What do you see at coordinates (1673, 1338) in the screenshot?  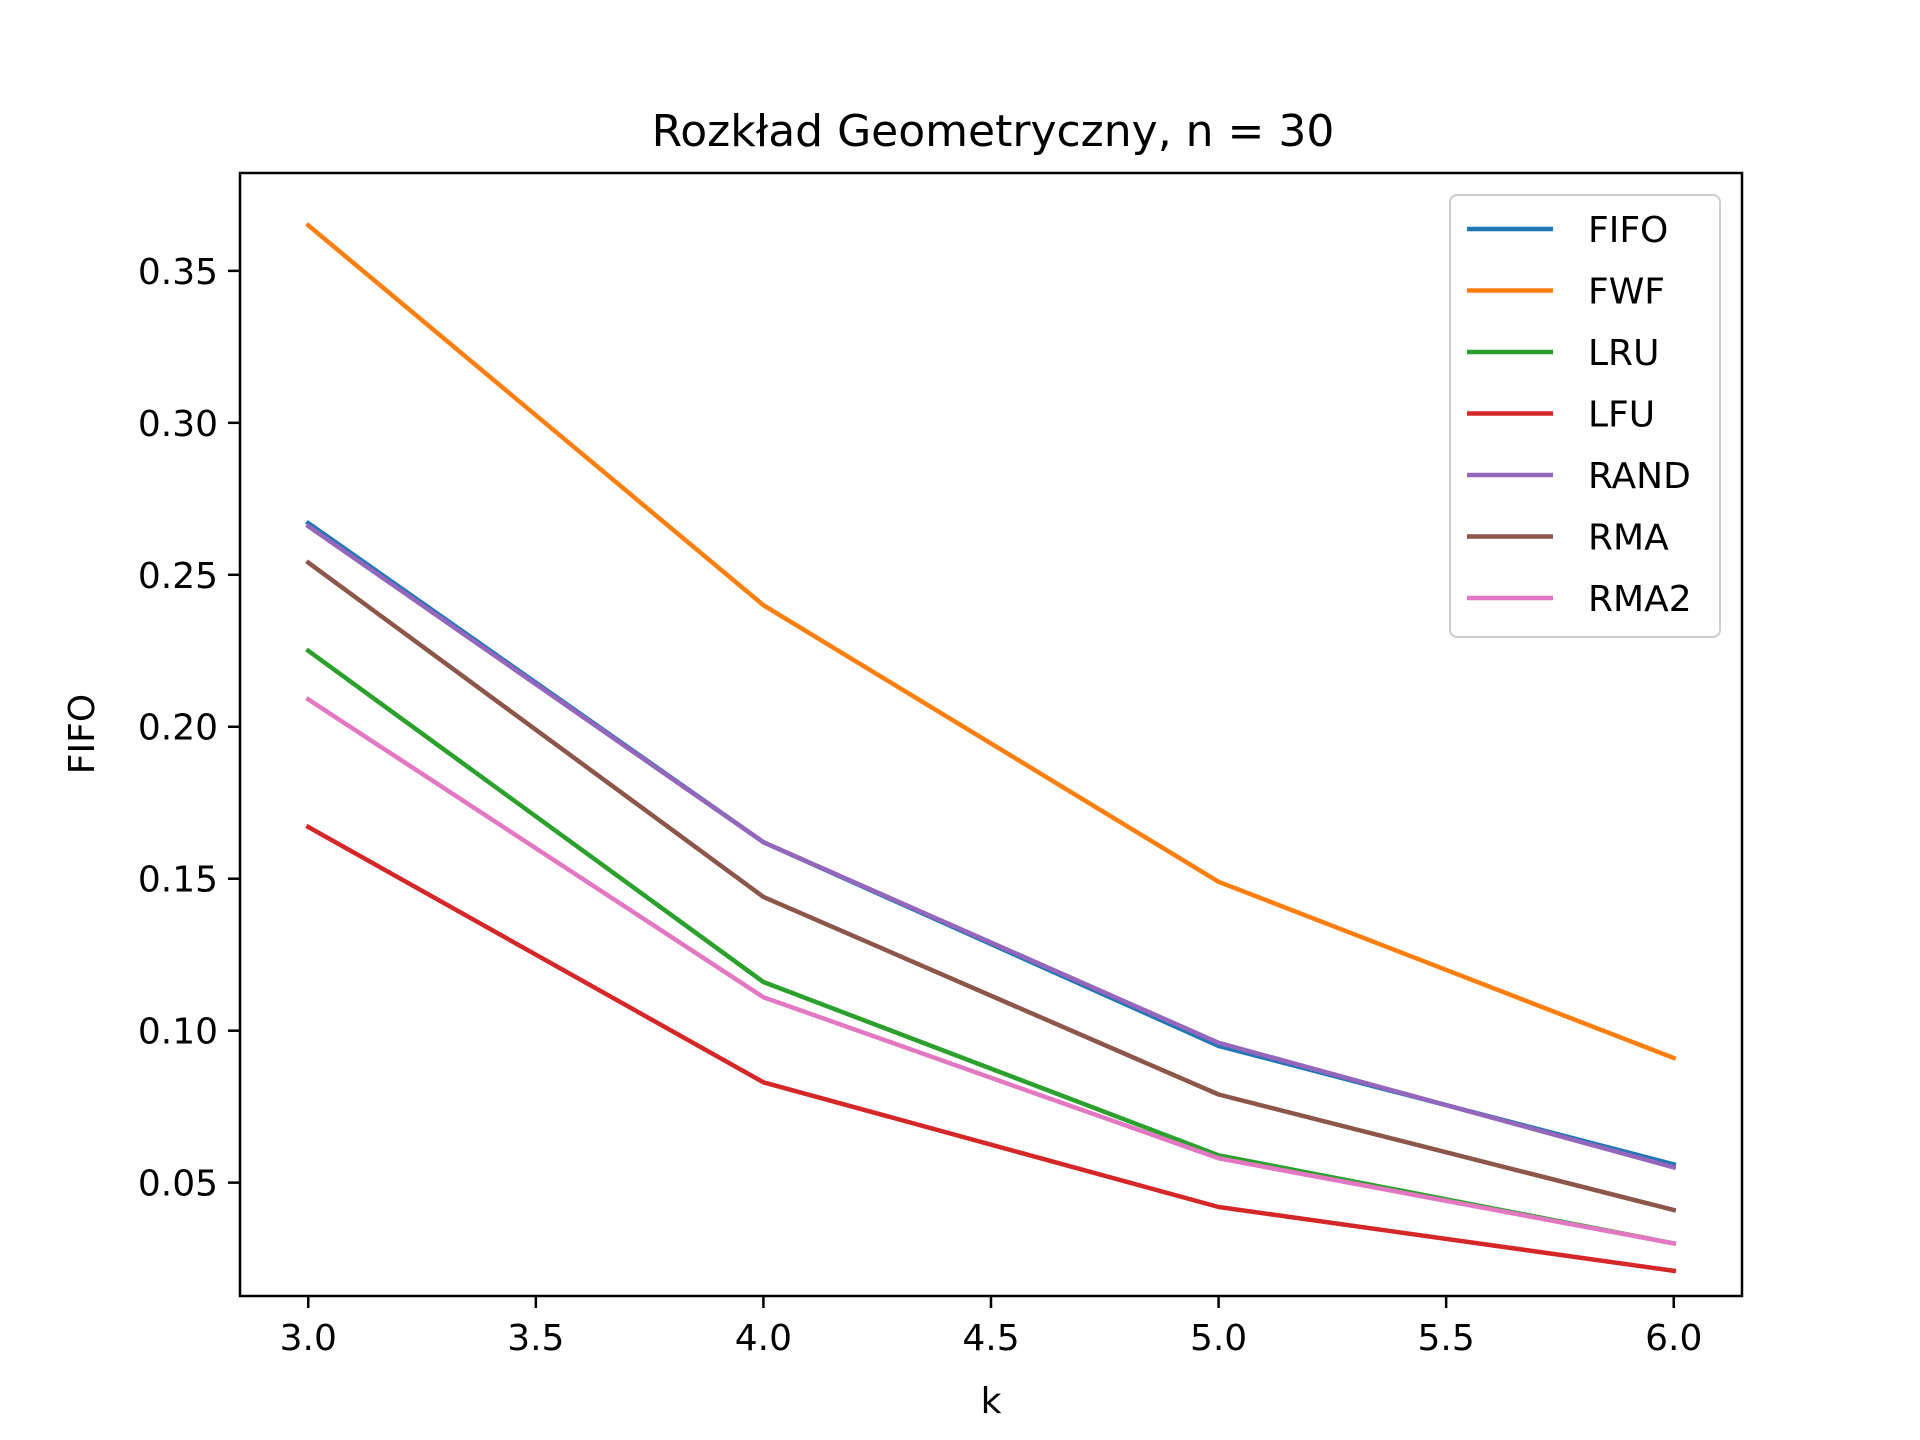 I see `x-tick-label: 6.0` at bounding box center [1673, 1338].